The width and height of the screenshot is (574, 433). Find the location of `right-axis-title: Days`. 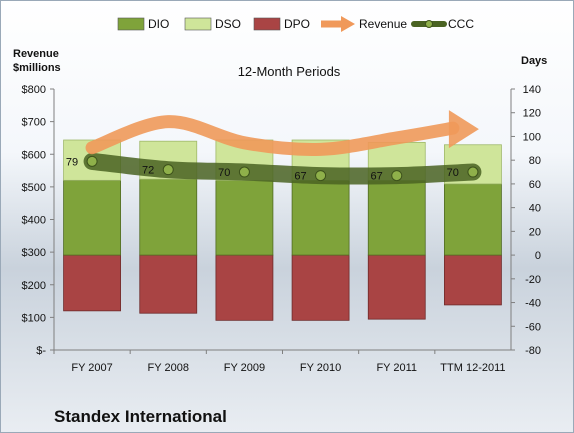

right-axis-title: Days is located at coordinates (534, 61).